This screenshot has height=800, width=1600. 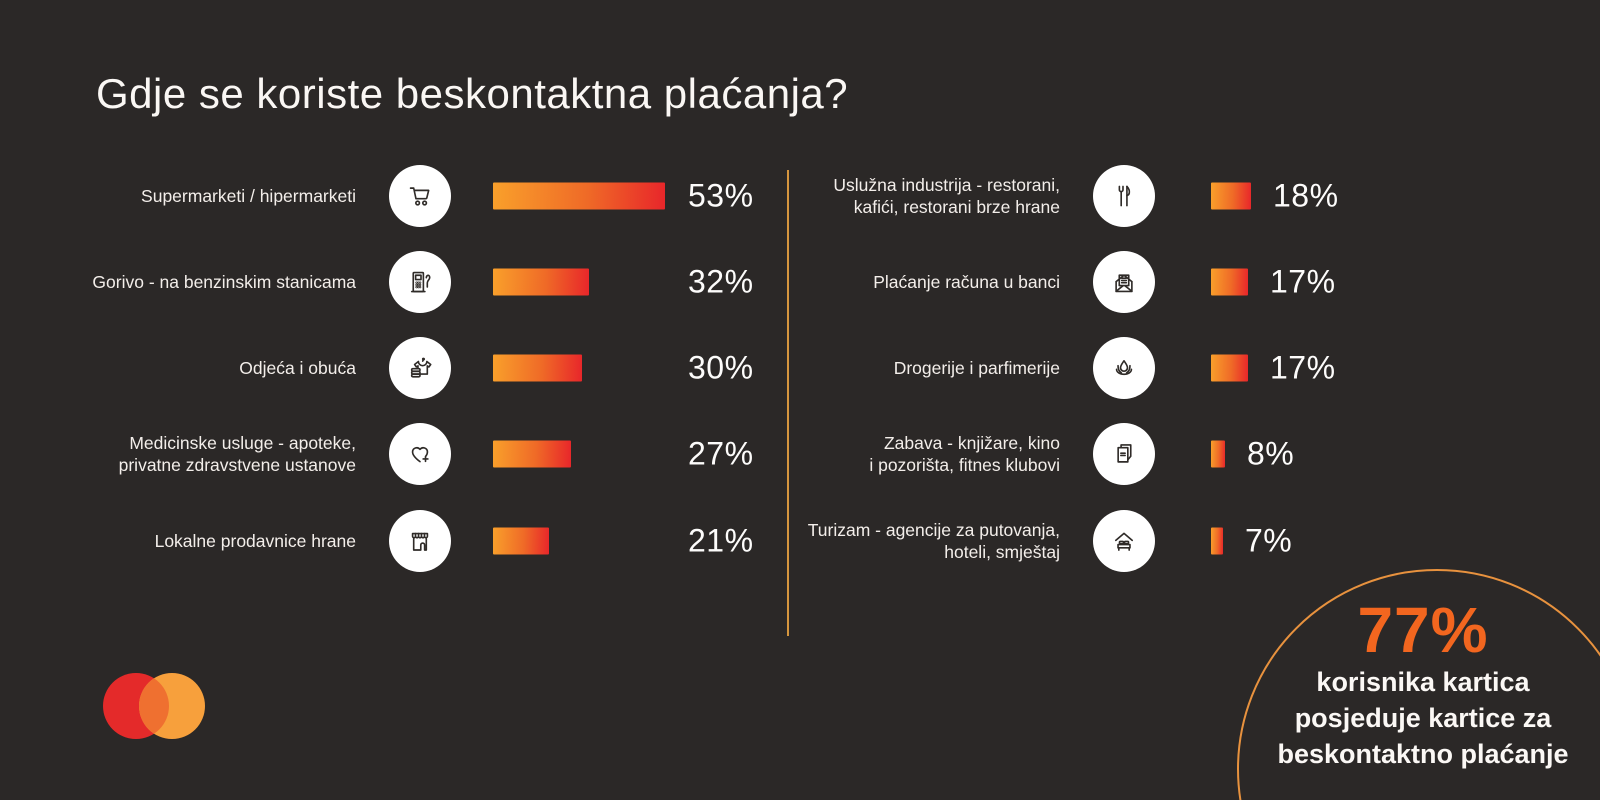 I want to click on hotel-bed-icon, so click(x=1124, y=541).